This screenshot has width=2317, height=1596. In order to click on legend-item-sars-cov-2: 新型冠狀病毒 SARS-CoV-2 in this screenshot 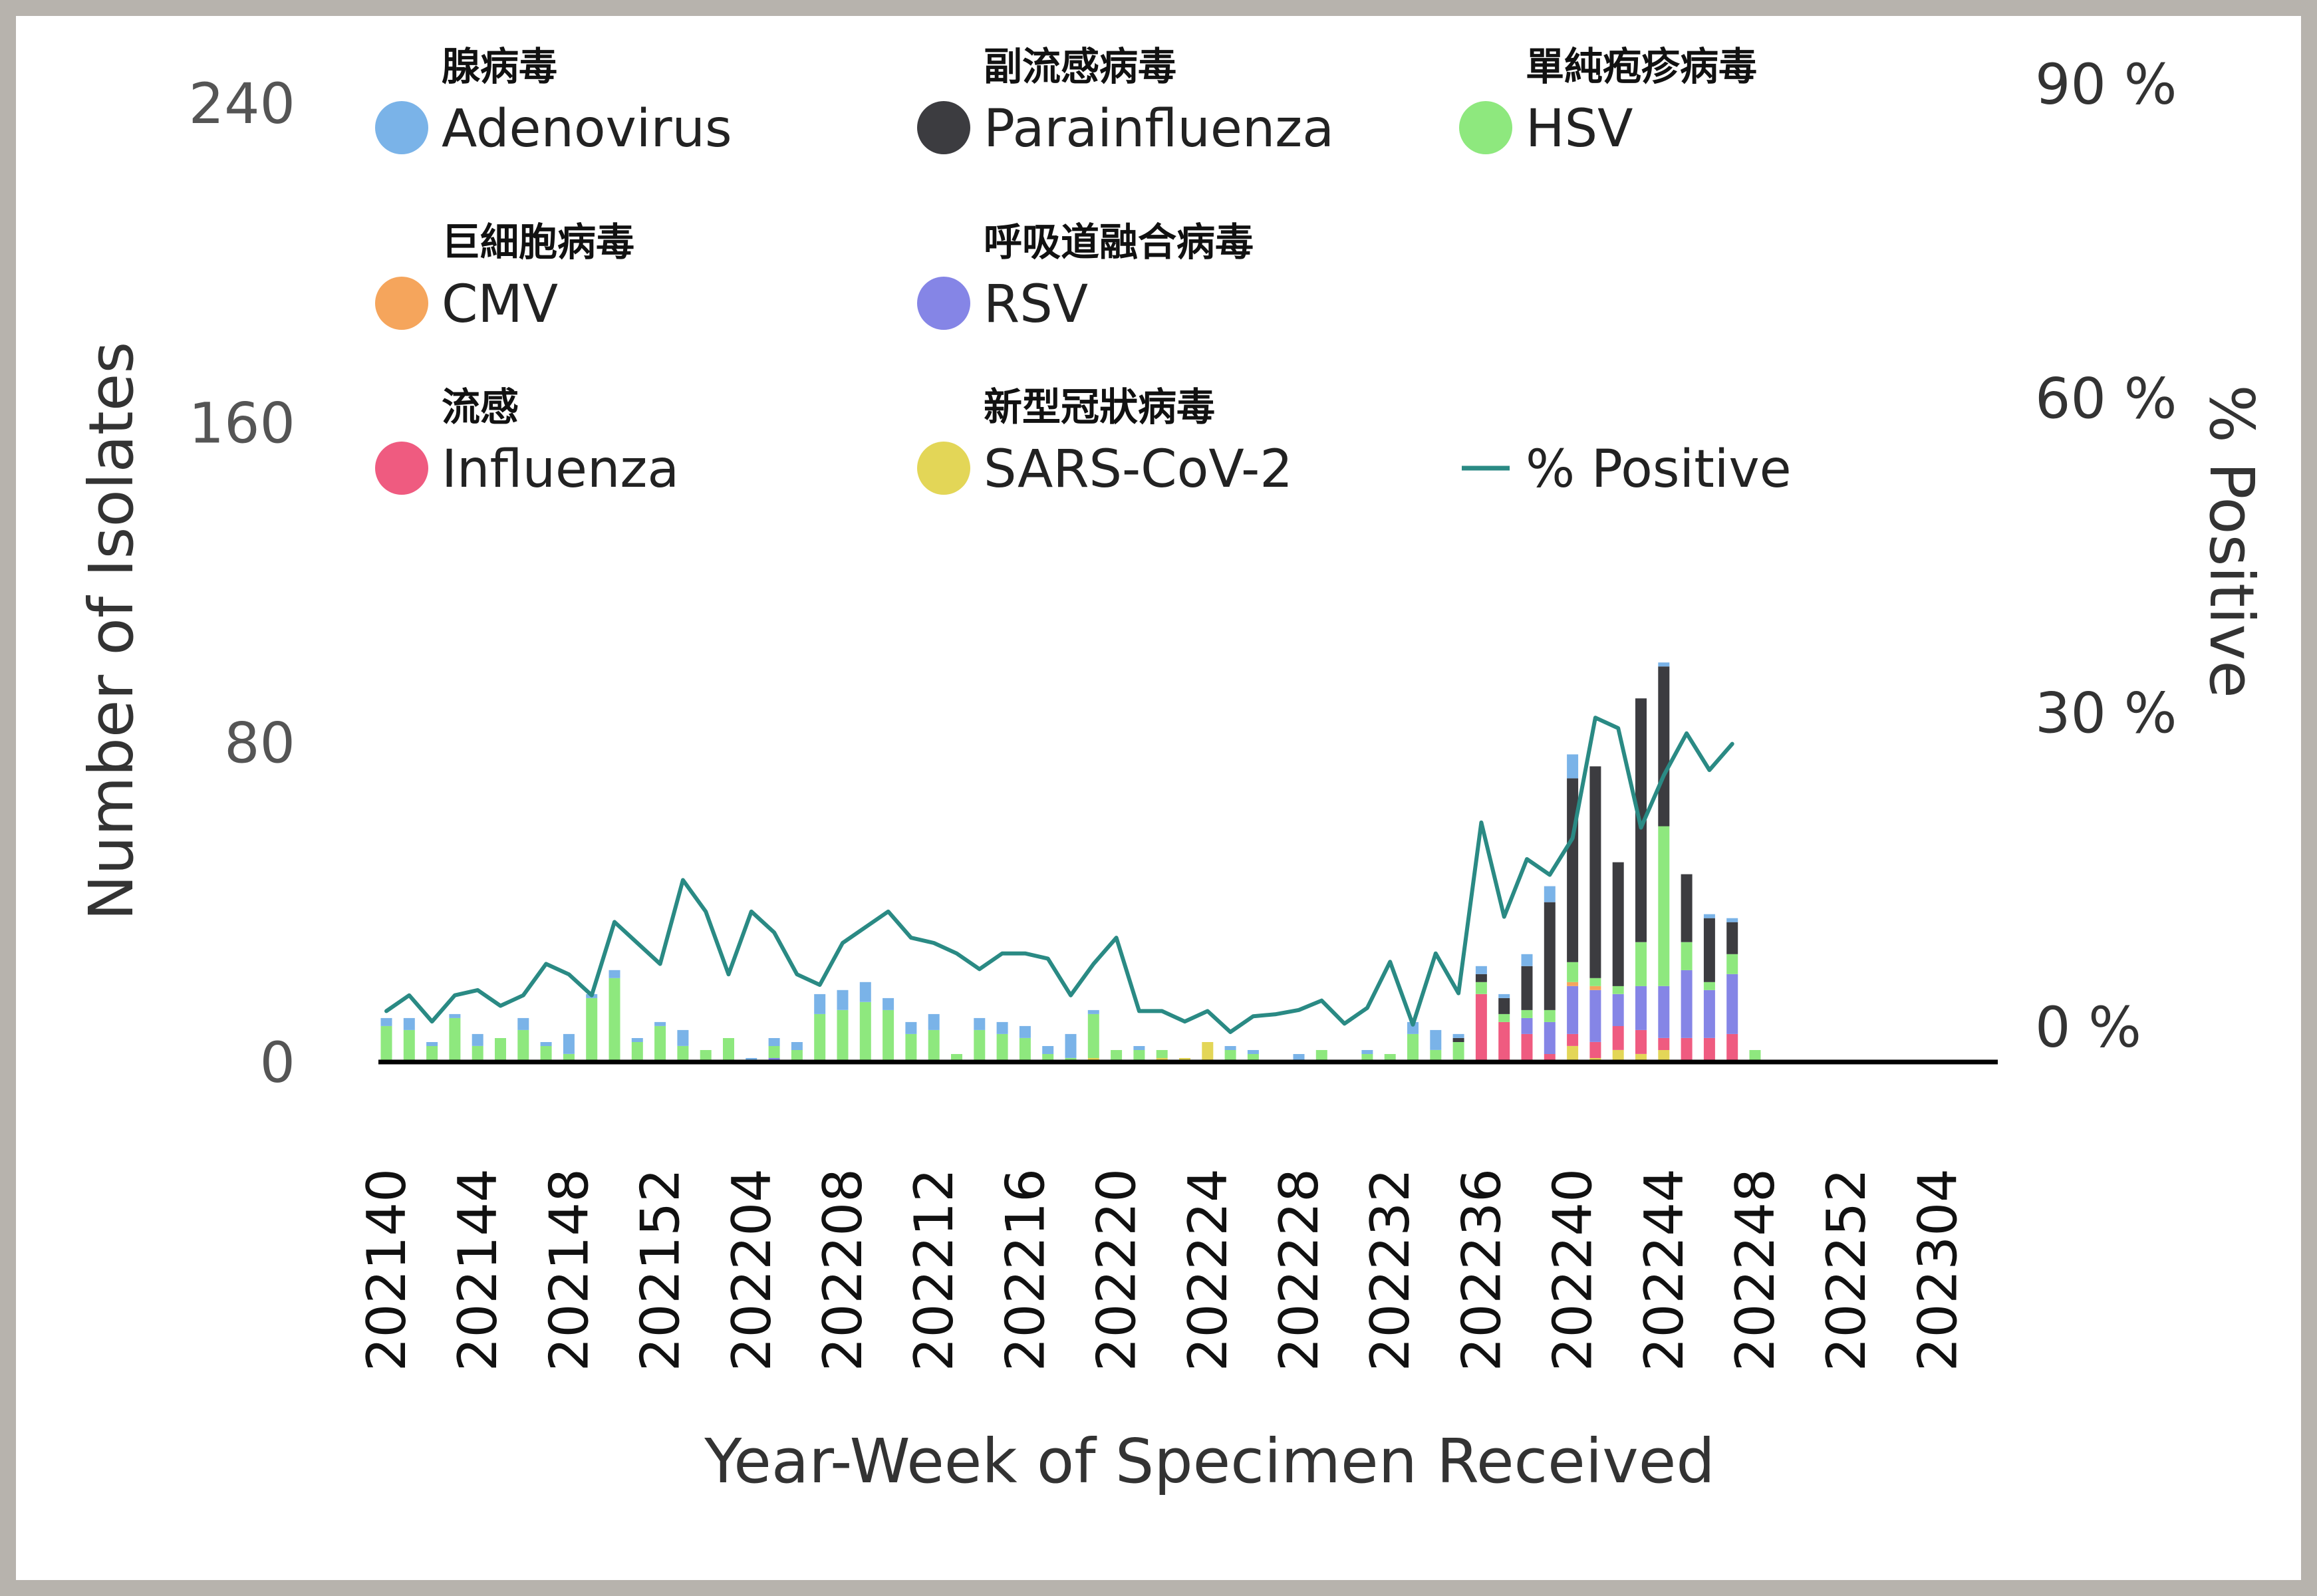, I will do `click(1105, 441)`.